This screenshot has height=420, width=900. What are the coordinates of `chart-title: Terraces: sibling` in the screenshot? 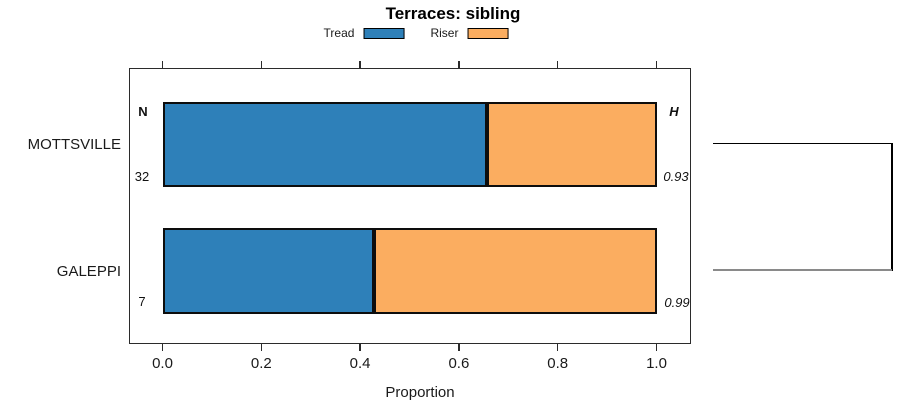 It's located at (453, 13).